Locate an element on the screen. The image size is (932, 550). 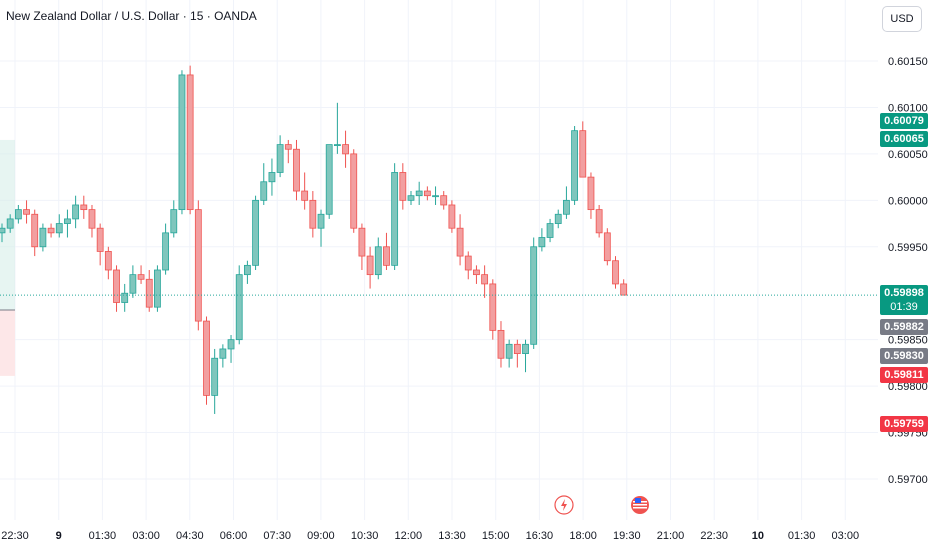
position-zones is located at coordinates (7, 275).